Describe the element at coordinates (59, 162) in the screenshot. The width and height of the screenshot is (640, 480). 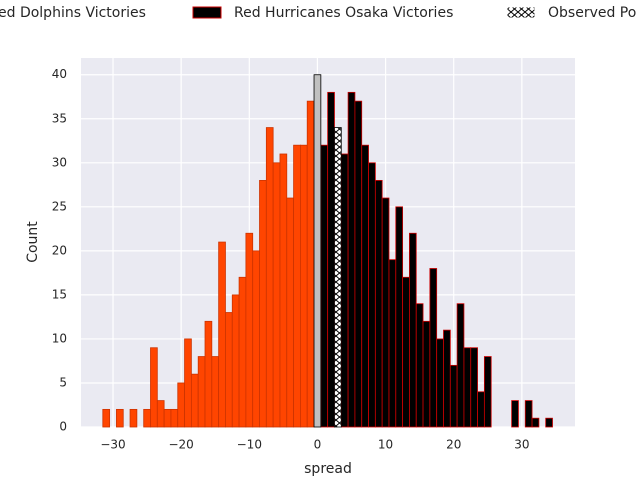
I see `y-tick-label: 30` at that location.